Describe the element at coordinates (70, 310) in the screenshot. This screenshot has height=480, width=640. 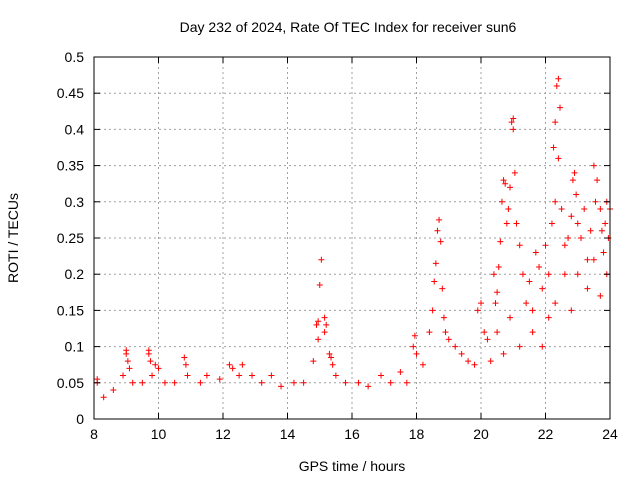
I see `y-tick-label: 0.15` at that location.